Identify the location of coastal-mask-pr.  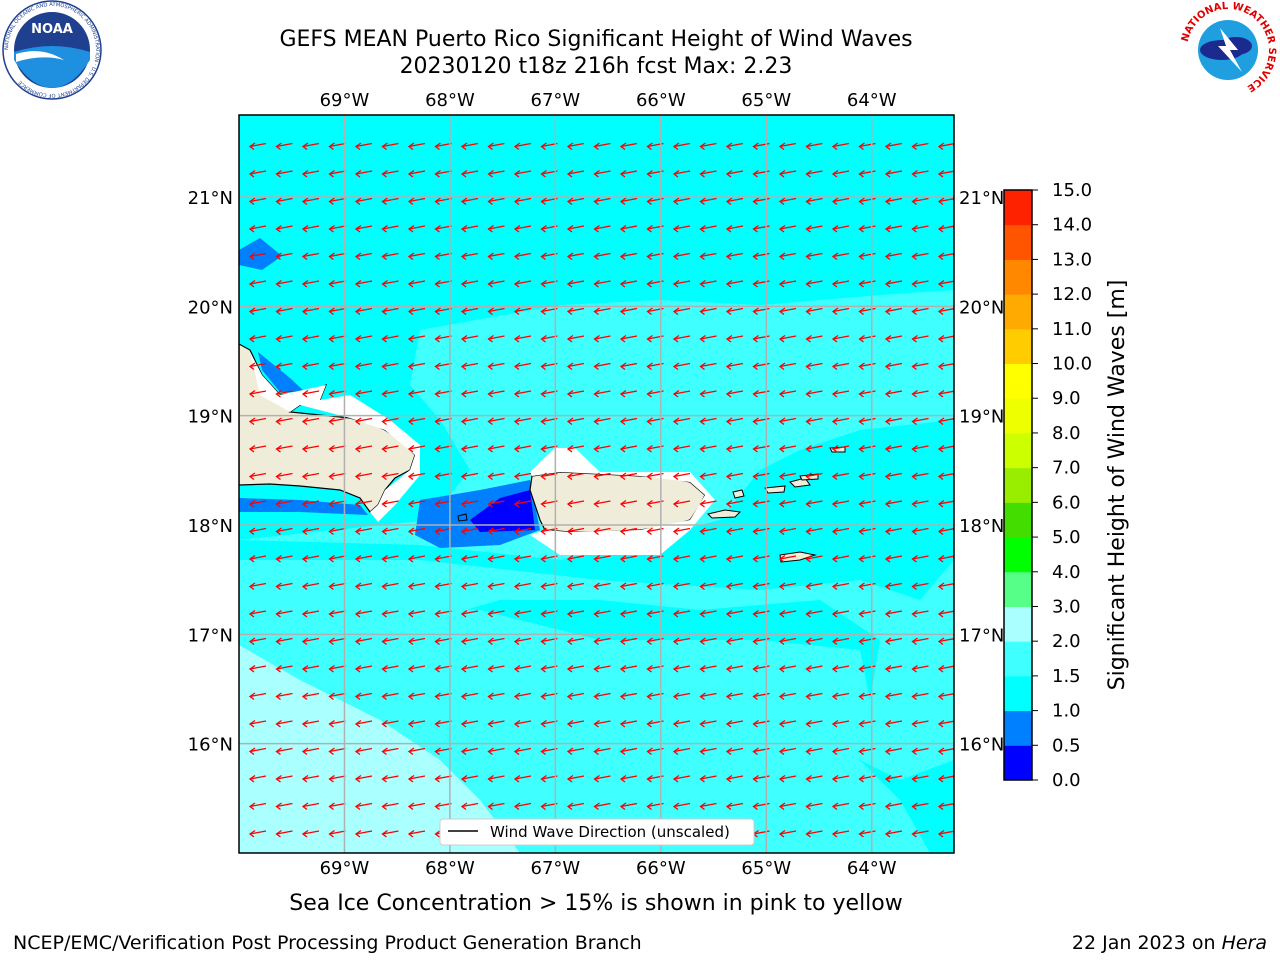
(622, 501).